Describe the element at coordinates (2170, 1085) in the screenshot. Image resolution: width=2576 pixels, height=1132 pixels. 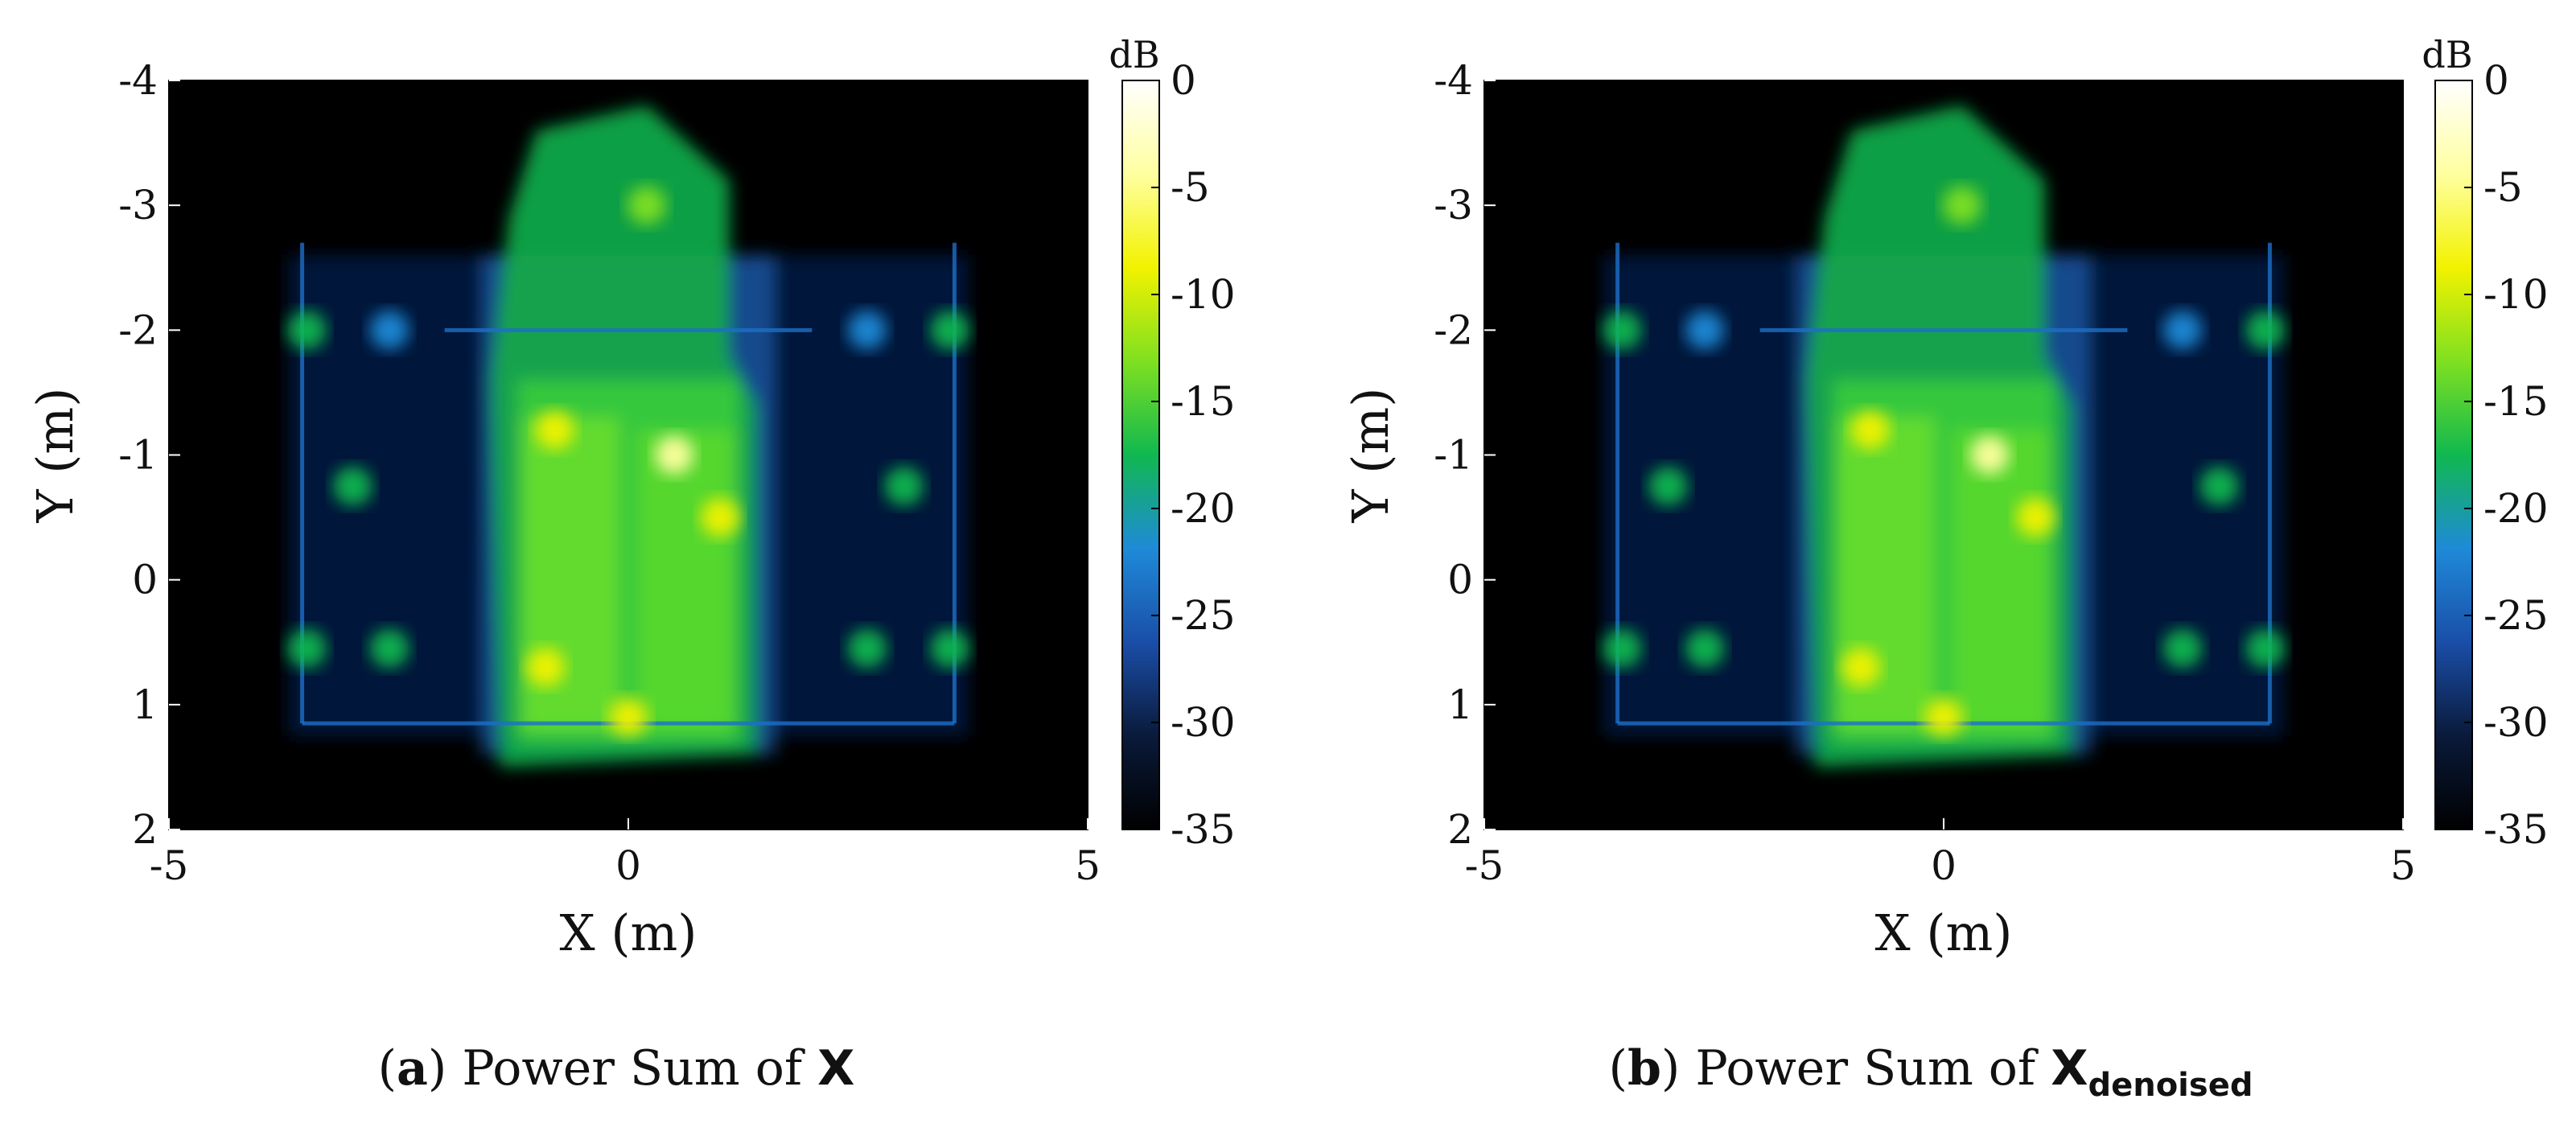
I see `caption-subscript: denoised` at that location.